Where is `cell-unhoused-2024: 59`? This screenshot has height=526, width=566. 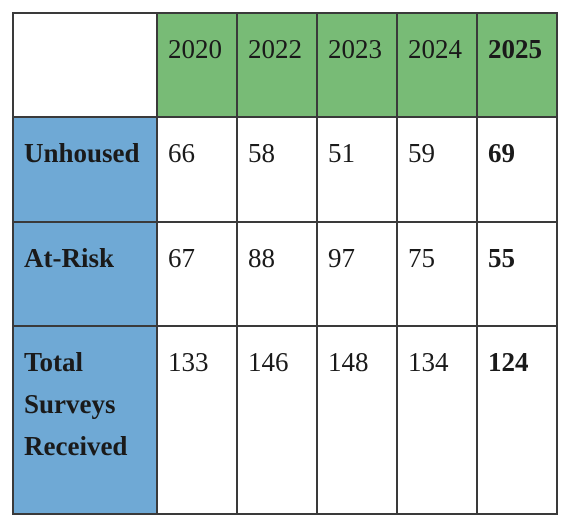 cell-unhoused-2024: 59 is located at coordinates (437, 169).